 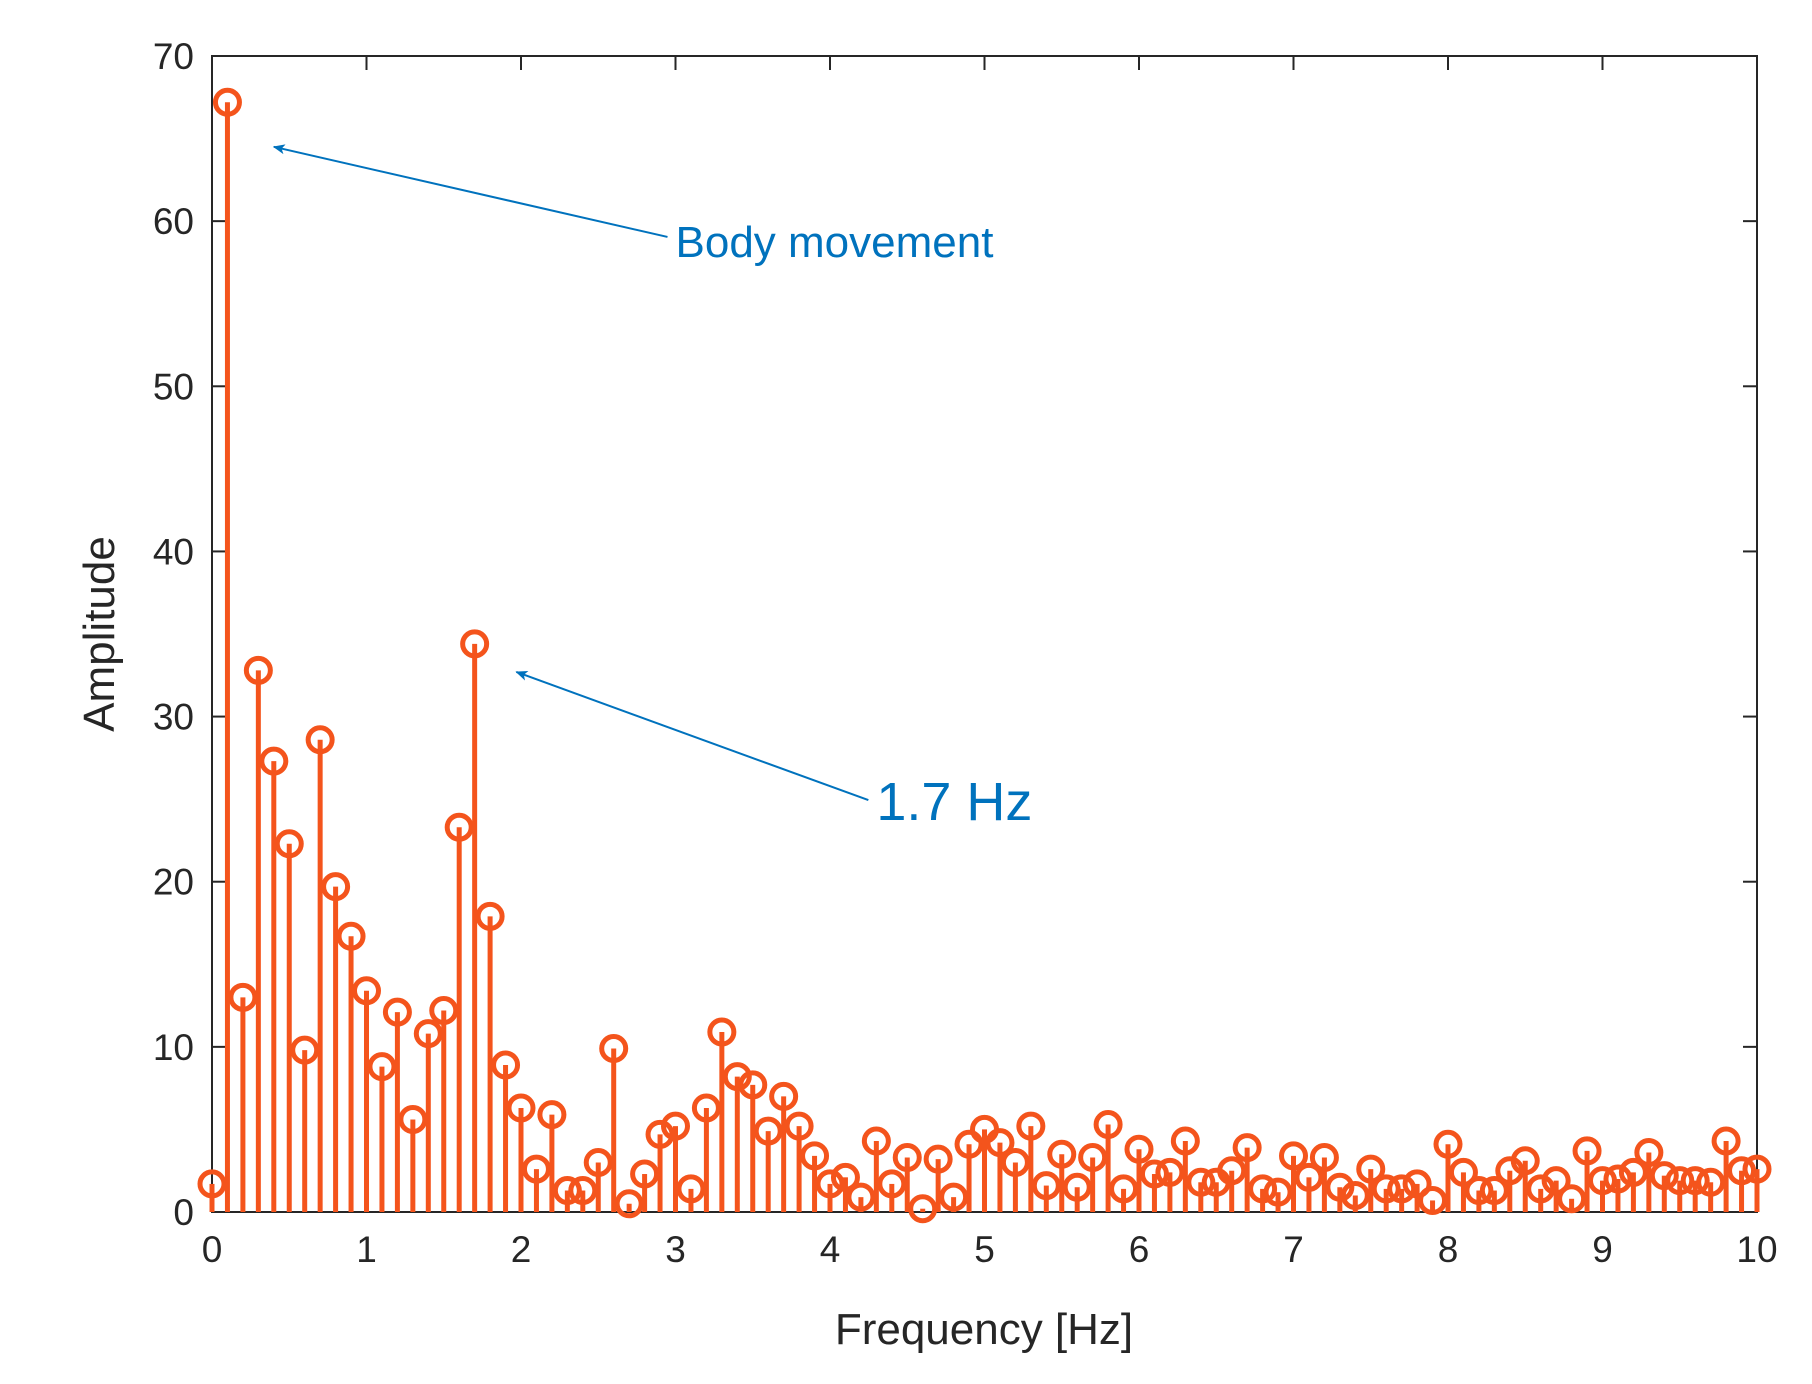 What do you see at coordinates (954, 802) in the screenshot?
I see `annotation-label: 1.7 Hz` at bounding box center [954, 802].